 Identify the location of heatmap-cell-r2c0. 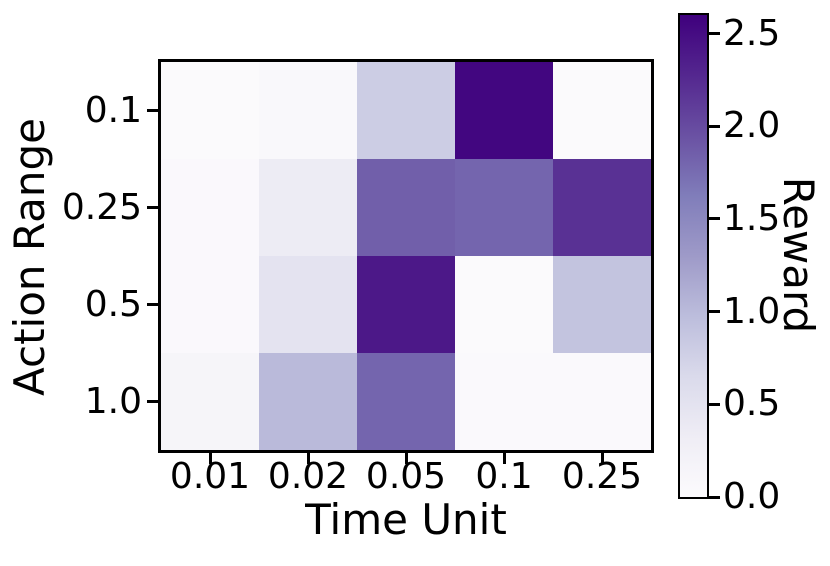
(210, 304).